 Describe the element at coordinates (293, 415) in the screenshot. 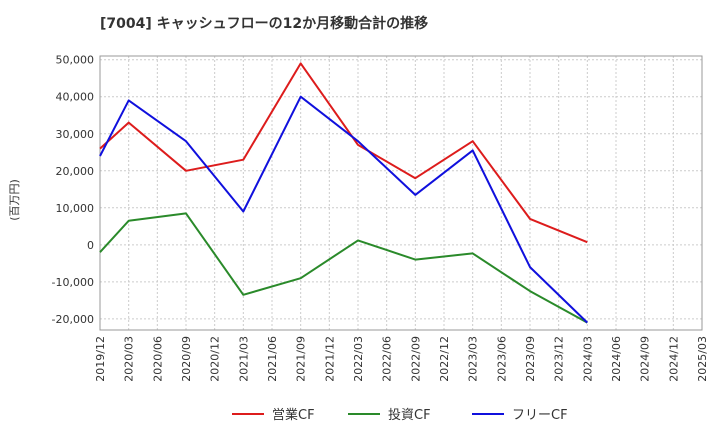

I see `legend-label-1: 営業CF` at that location.